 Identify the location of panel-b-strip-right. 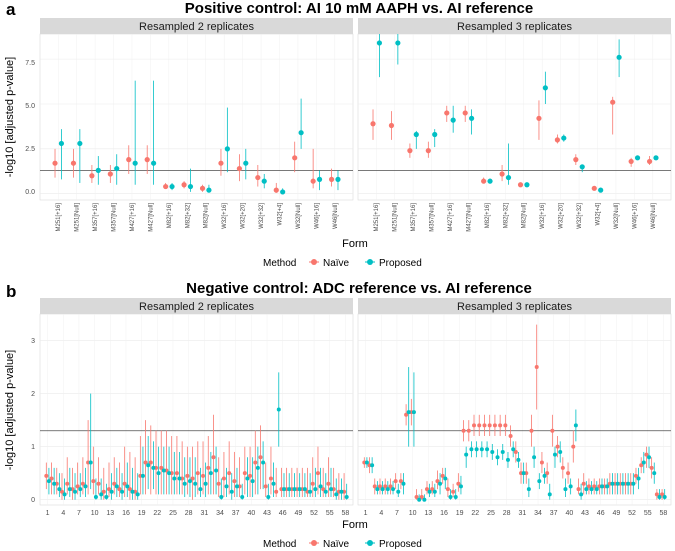
(514, 306).